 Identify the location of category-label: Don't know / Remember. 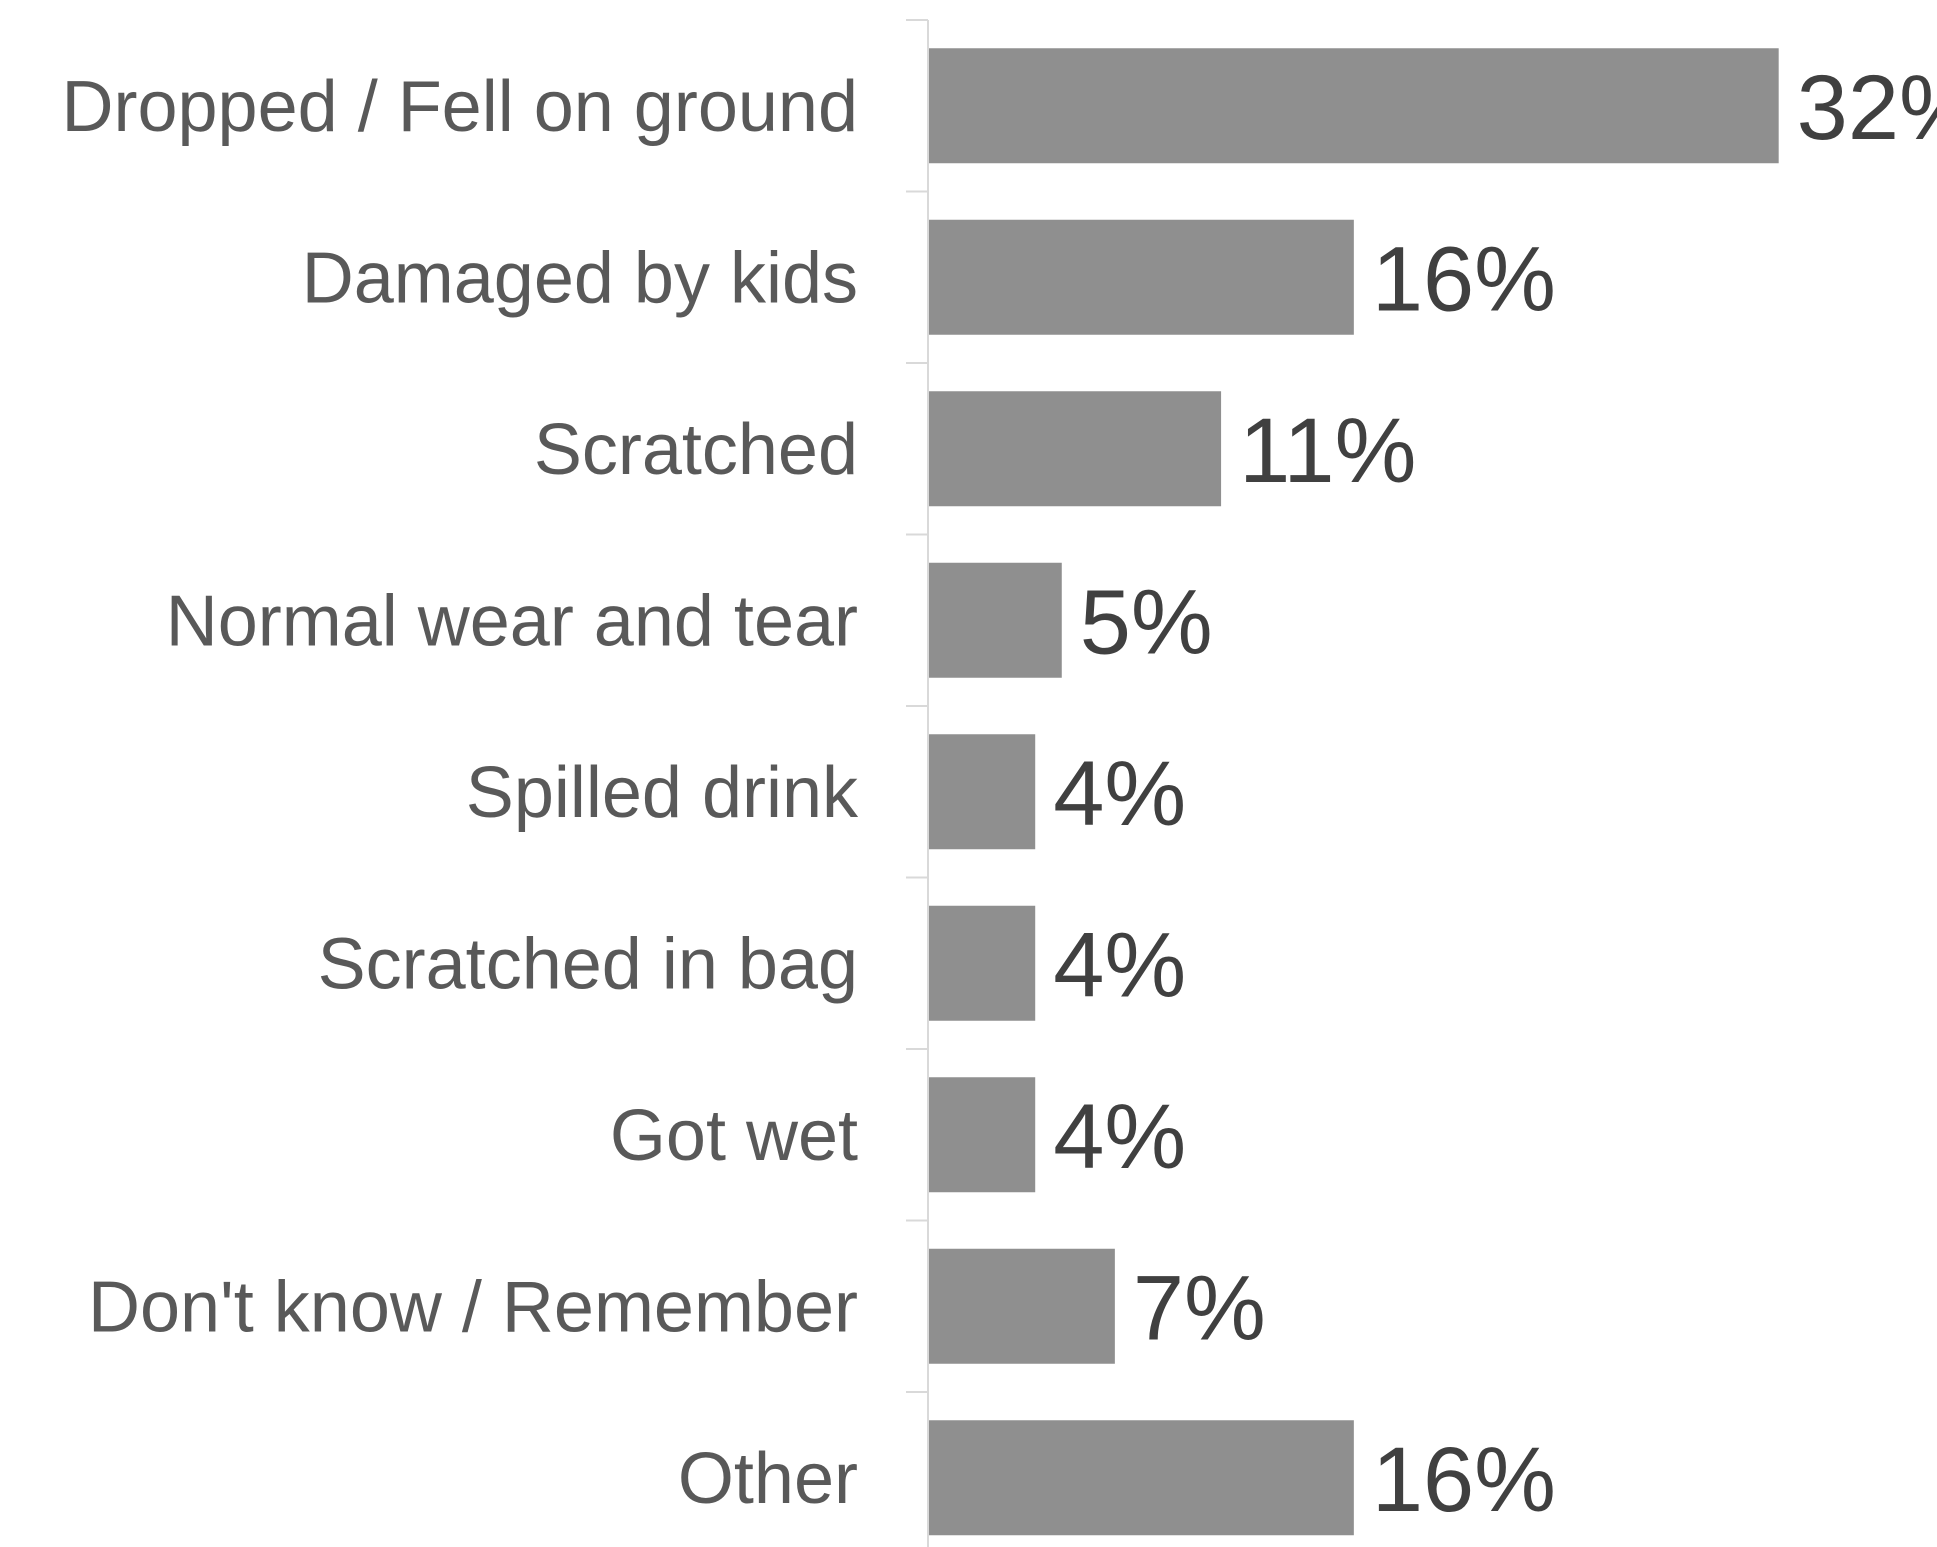
(473, 1307).